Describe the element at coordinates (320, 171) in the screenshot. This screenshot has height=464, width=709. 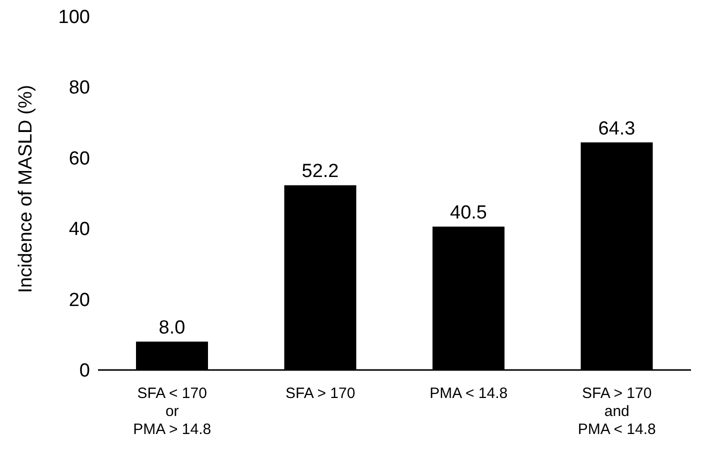
I see `data-label: 52.2` at that location.